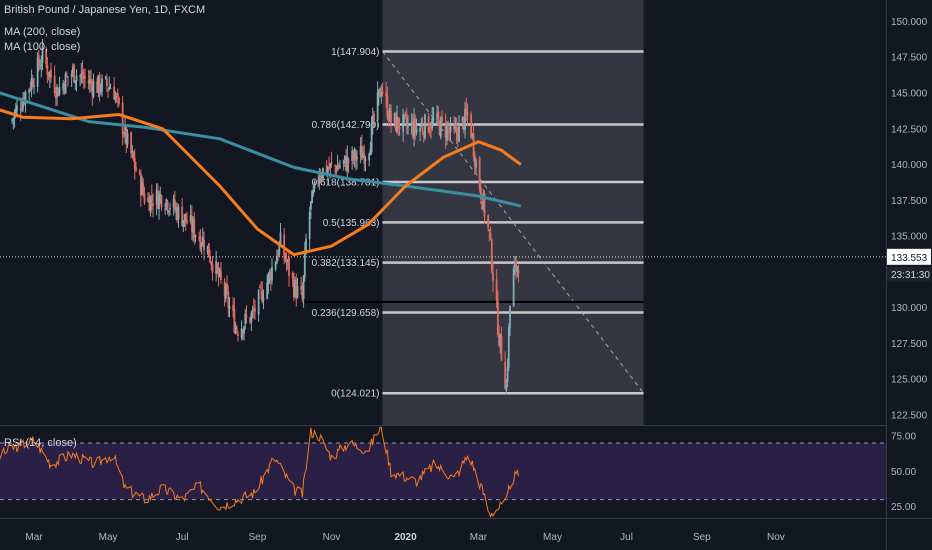 The image size is (932, 550). What do you see at coordinates (355, 52) in the screenshot?
I see `fib-level-label: 1(147.904)` at bounding box center [355, 52].